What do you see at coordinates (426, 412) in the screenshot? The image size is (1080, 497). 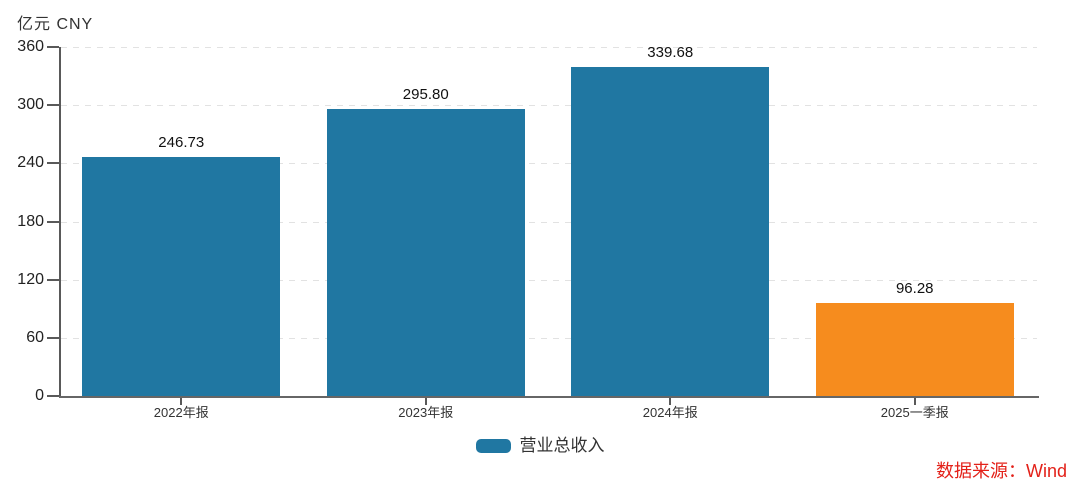 I see `x-tick-label-2023年报: 2023年报` at bounding box center [426, 412].